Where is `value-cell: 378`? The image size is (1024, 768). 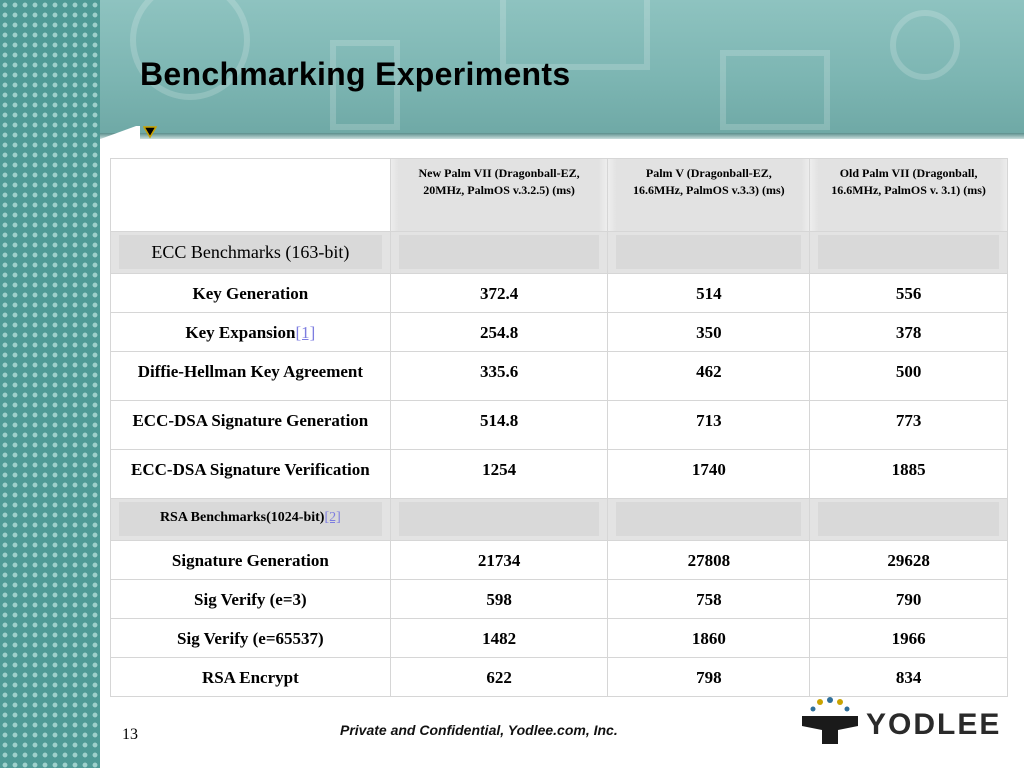
value-cell: 378 is located at coordinates (908, 332).